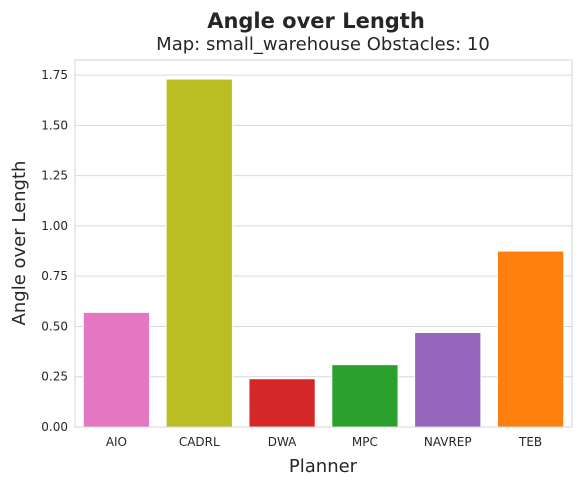 Image resolution: width=582 pixels, height=490 pixels. Describe the element at coordinates (530, 442) in the screenshot. I see `x-tick-label-teb: TEB` at that location.